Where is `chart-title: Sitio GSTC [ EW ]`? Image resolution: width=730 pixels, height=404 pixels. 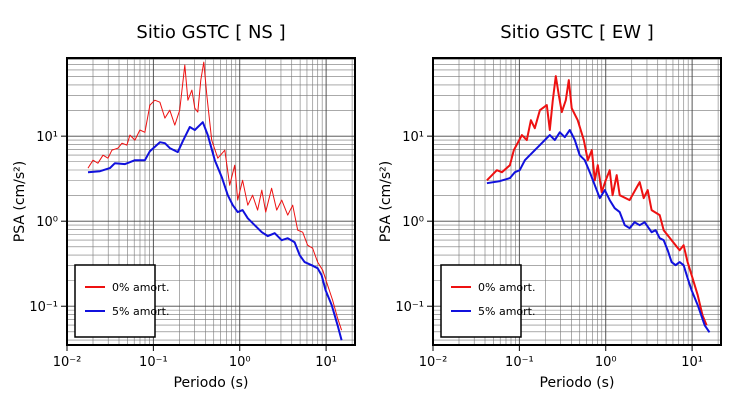
chart-title: Sitio GSTC [ EW ] is located at coordinates (576, 32).